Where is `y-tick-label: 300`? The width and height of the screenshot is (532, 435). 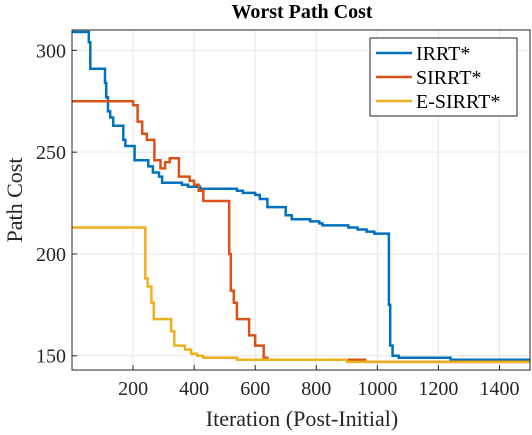
y-tick-label: 300 is located at coordinates (51, 51).